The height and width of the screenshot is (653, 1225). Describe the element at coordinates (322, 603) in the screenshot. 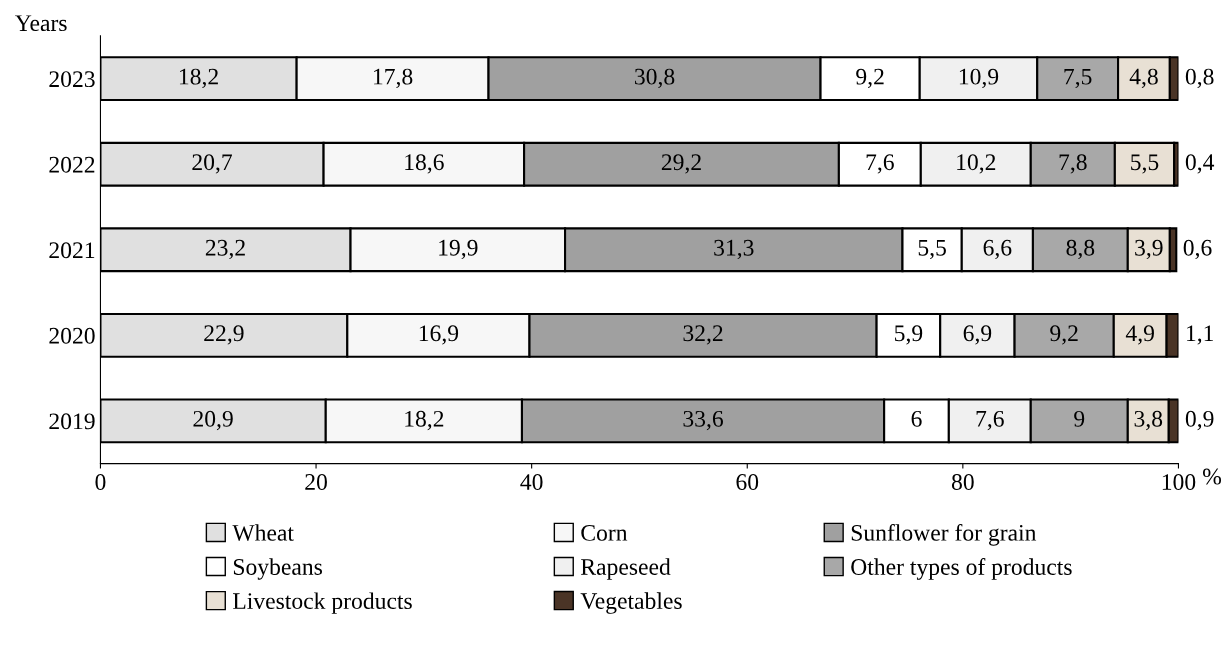

I see `legend-label: Livestock products` at that location.